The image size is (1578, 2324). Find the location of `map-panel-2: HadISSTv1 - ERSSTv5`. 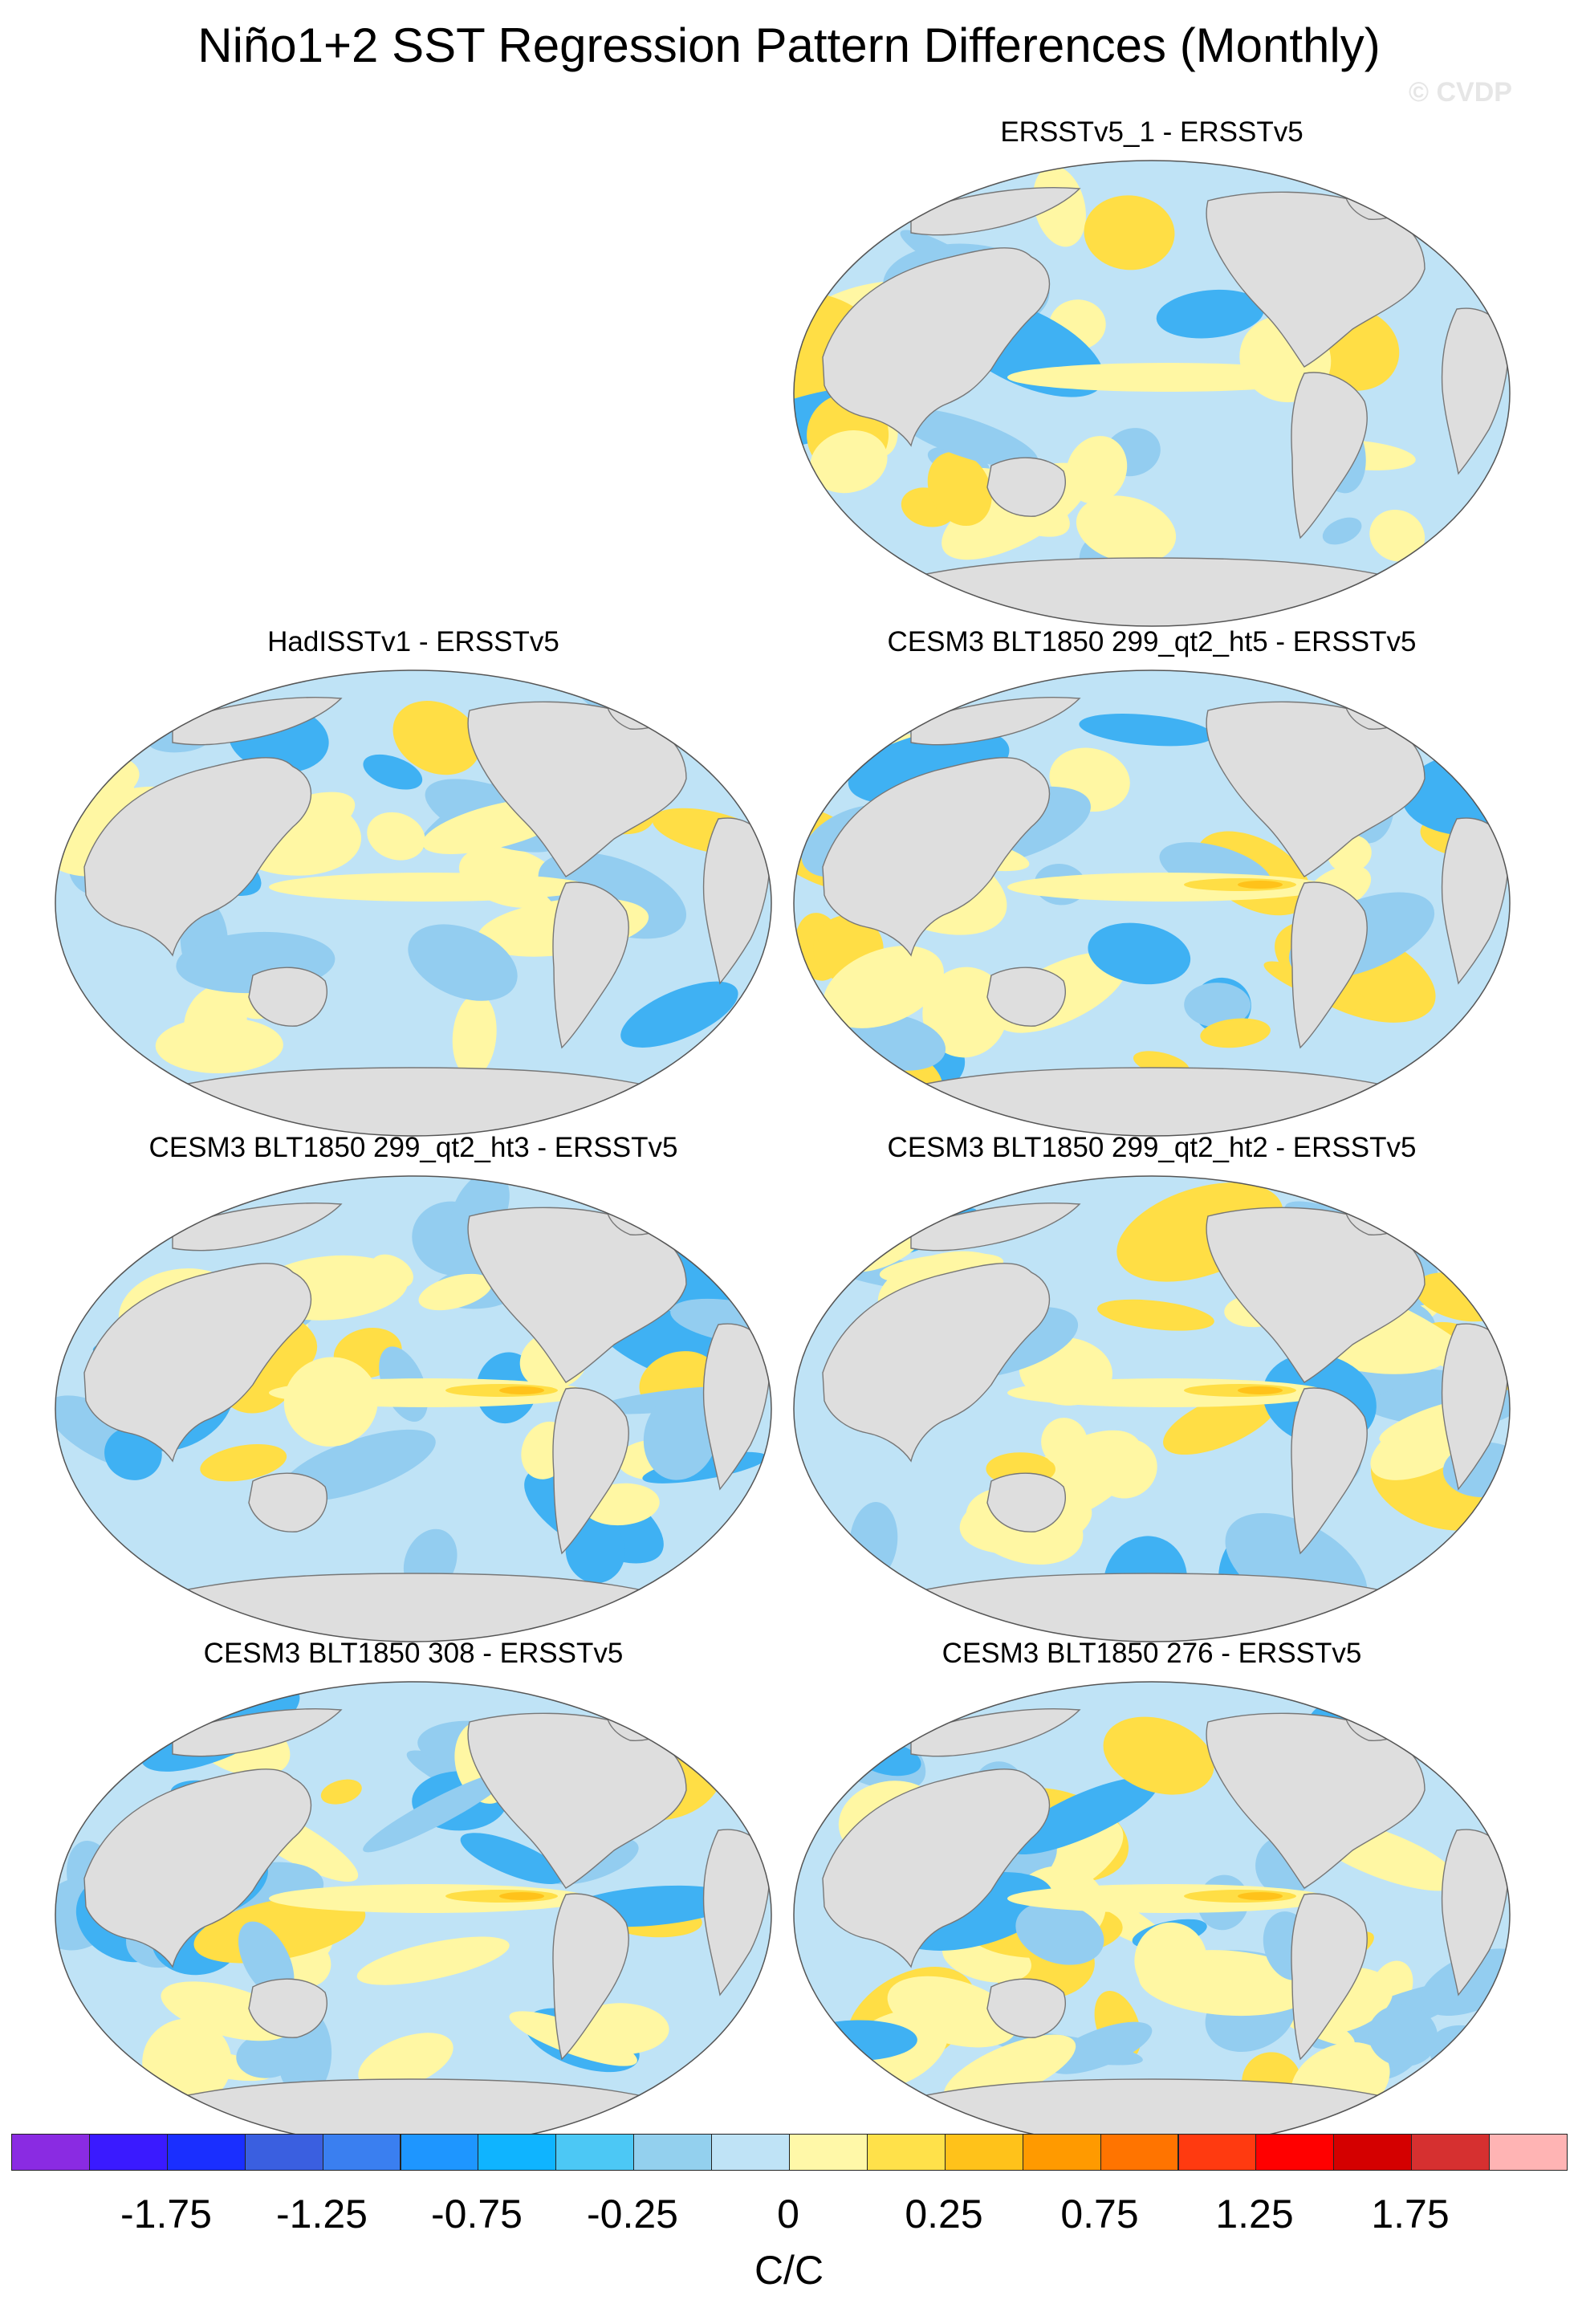

map-panel-2: HadISSTv1 - ERSSTv5 is located at coordinates (413, 883).